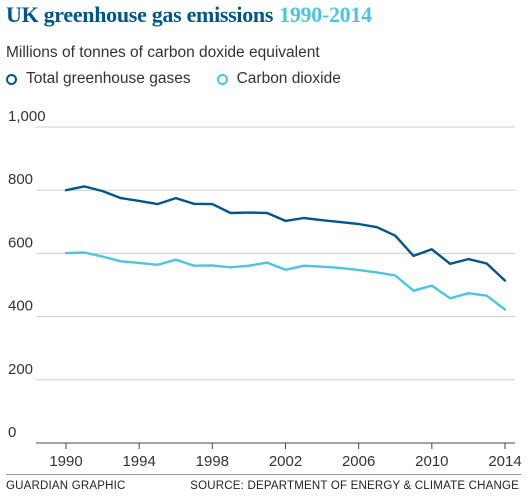 This screenshot has width=527, height=500. What do you see at coordinates (108, 78) in the screenshot?
I see `legend-label-total: Total greenhouse gases` at bounding box center [108, 78].